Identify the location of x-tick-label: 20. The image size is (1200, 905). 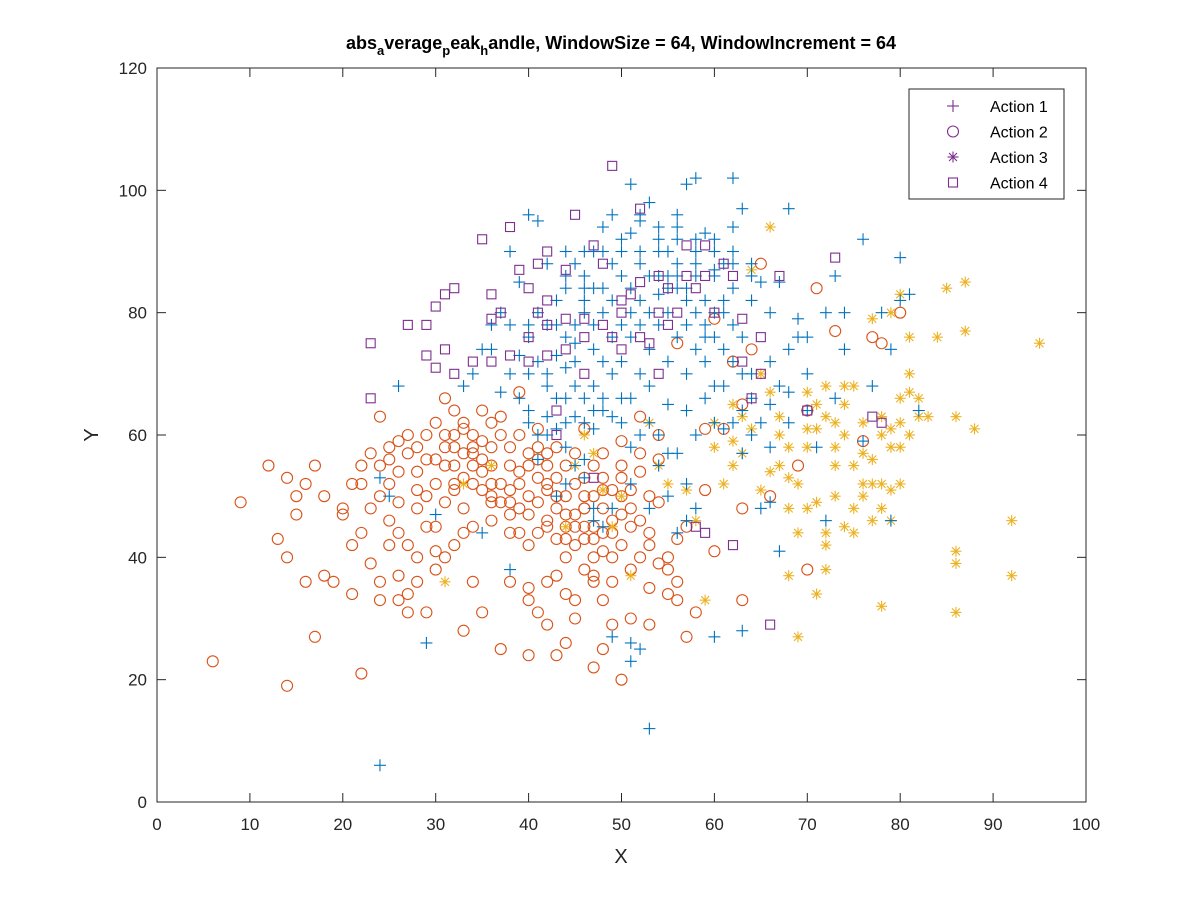
(342, 824).